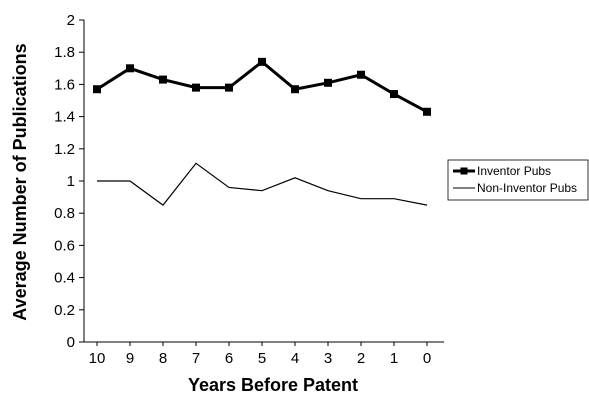  What do you see at coordinates (464, 171) in the screenshot?
I see `legend-marker-inventor` at bounding box center [464, 171].